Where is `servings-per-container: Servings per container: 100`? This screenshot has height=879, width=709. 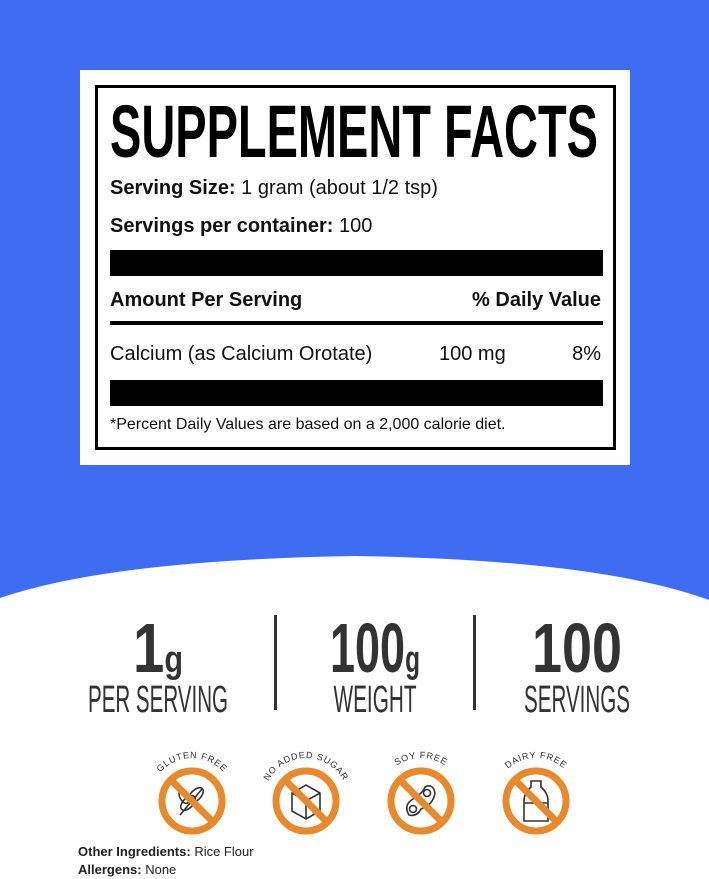
servings-per-container: Servings per container: 100 is located at coordinates (241, 226).